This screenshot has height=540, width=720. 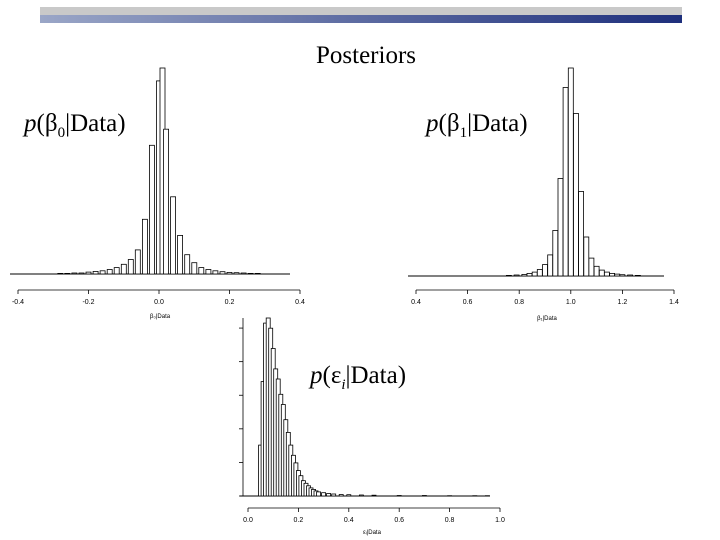 I want to click on label-beta0-posterior: p(β0|Data), so click(x=75, y=126).